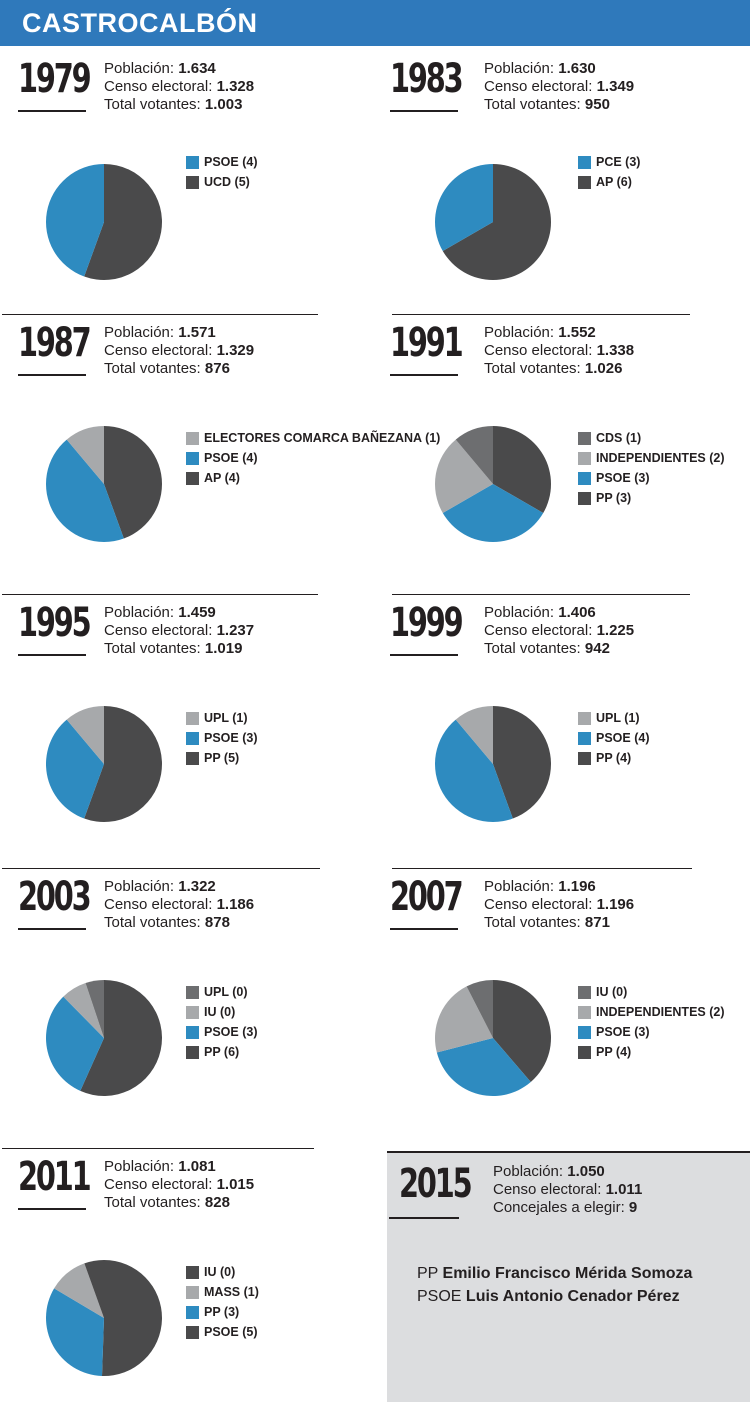  I want to click on censo-value: 1.011, so click(624, 1189).